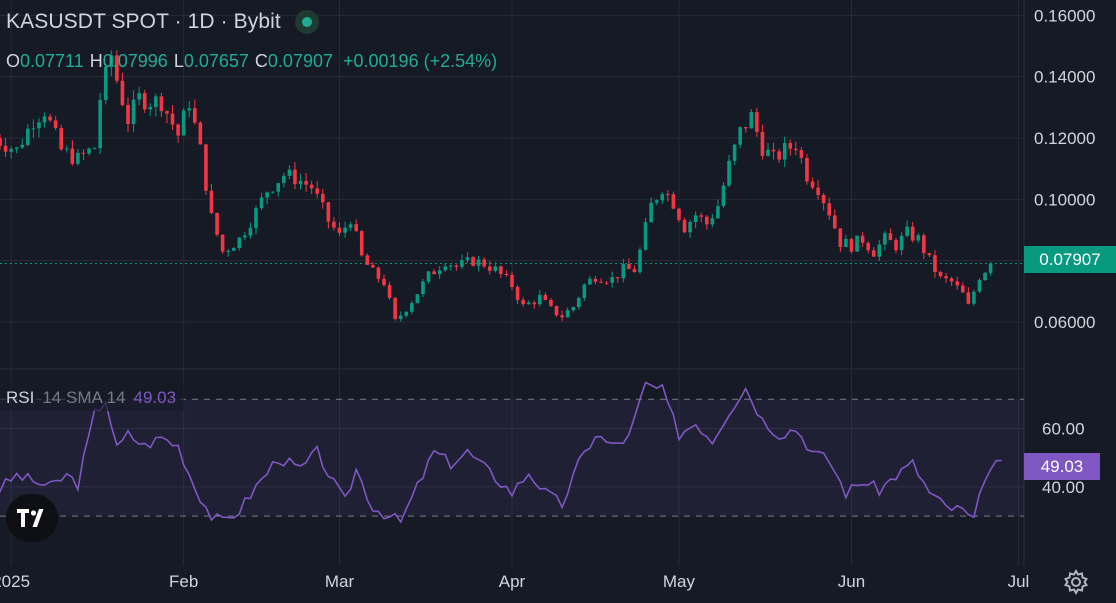  Describe the element at coordinates (143, 21) in the screenshot. I see `symbol-title: KASUSDT SPOT · 1D · Bybit` at that location.